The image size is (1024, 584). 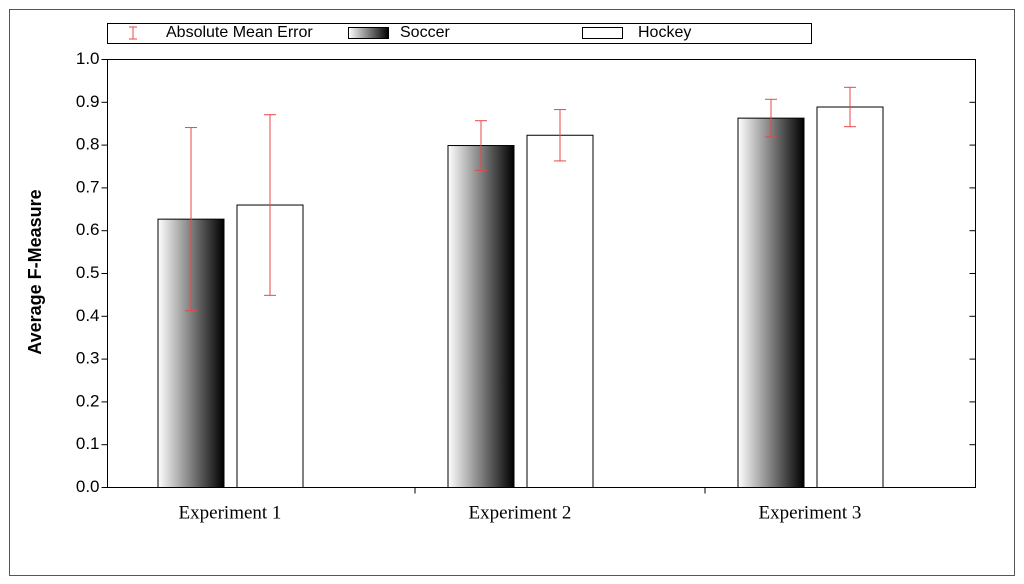 What do you see at coordinates (88, 315) in the screenshot?
I see `y-tick-label: 0.4` at bounding box center [88, 315].